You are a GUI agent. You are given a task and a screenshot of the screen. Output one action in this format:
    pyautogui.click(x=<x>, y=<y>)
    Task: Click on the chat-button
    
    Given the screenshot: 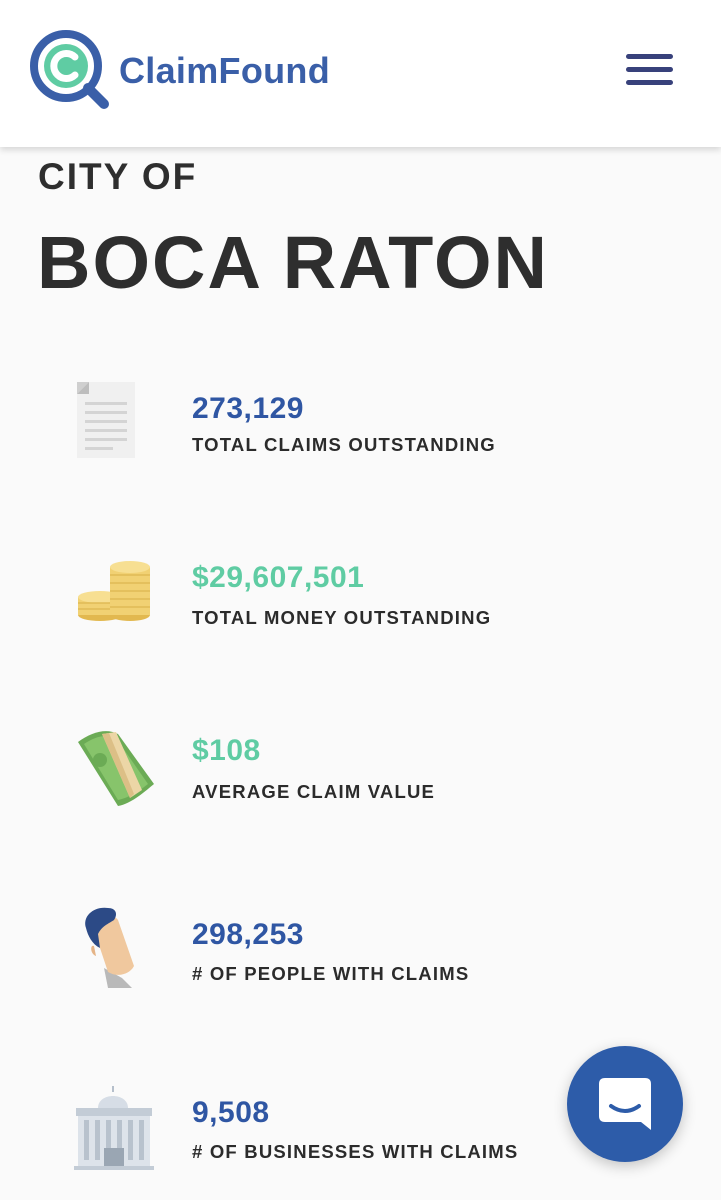 What is the action you would take?
    pyautogui.click(x=625, y=1104)
    